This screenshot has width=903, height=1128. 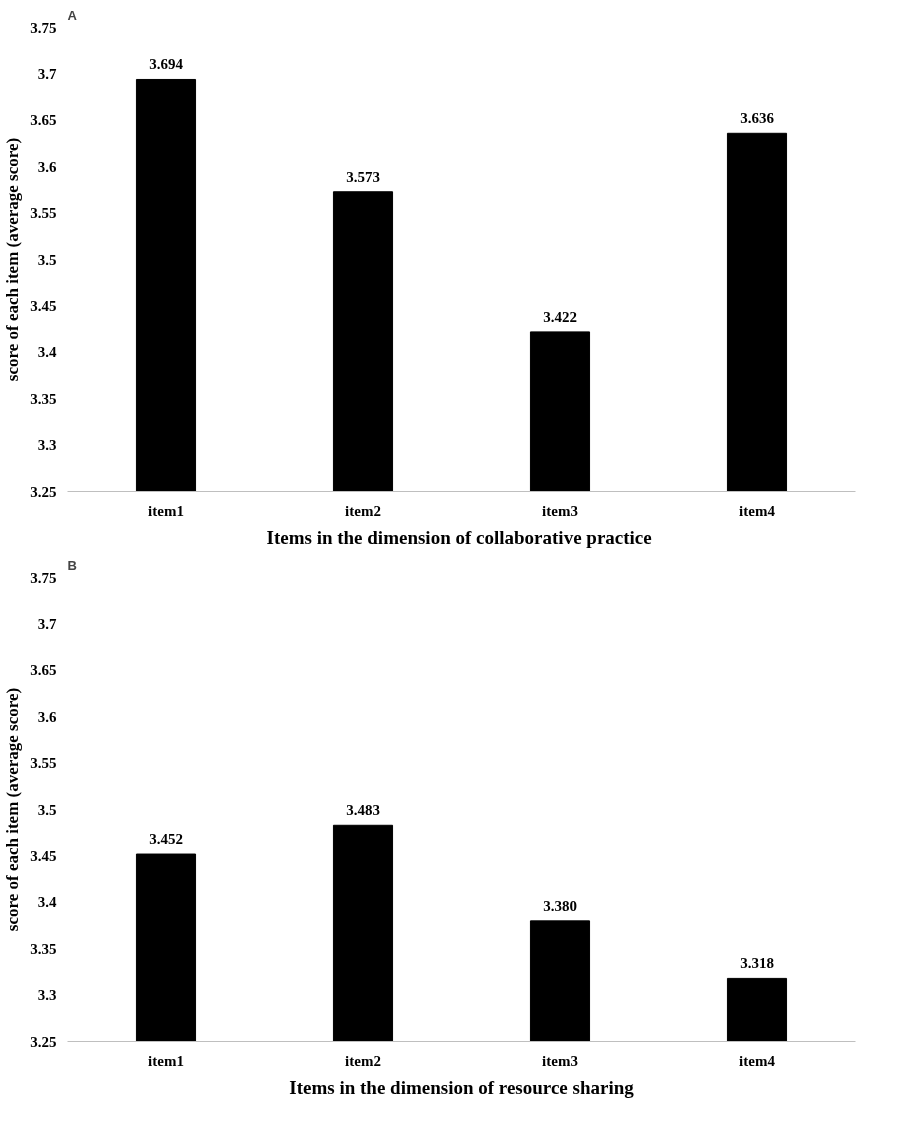 I want to click on chart-title: B, so click(x=72, y=565).